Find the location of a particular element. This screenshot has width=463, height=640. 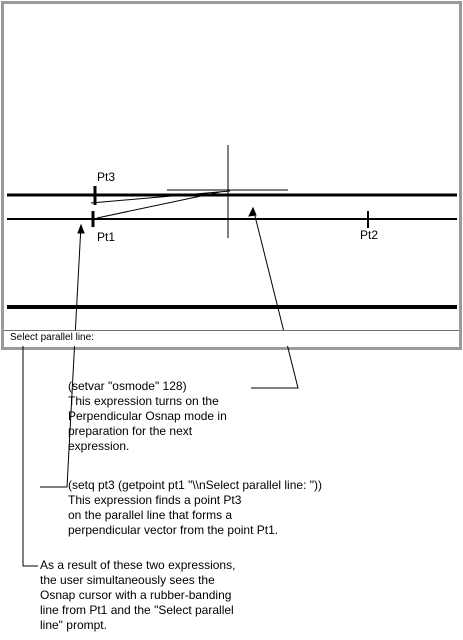

annotation-line: This expression turns on the is located at coordinates (143, 401).